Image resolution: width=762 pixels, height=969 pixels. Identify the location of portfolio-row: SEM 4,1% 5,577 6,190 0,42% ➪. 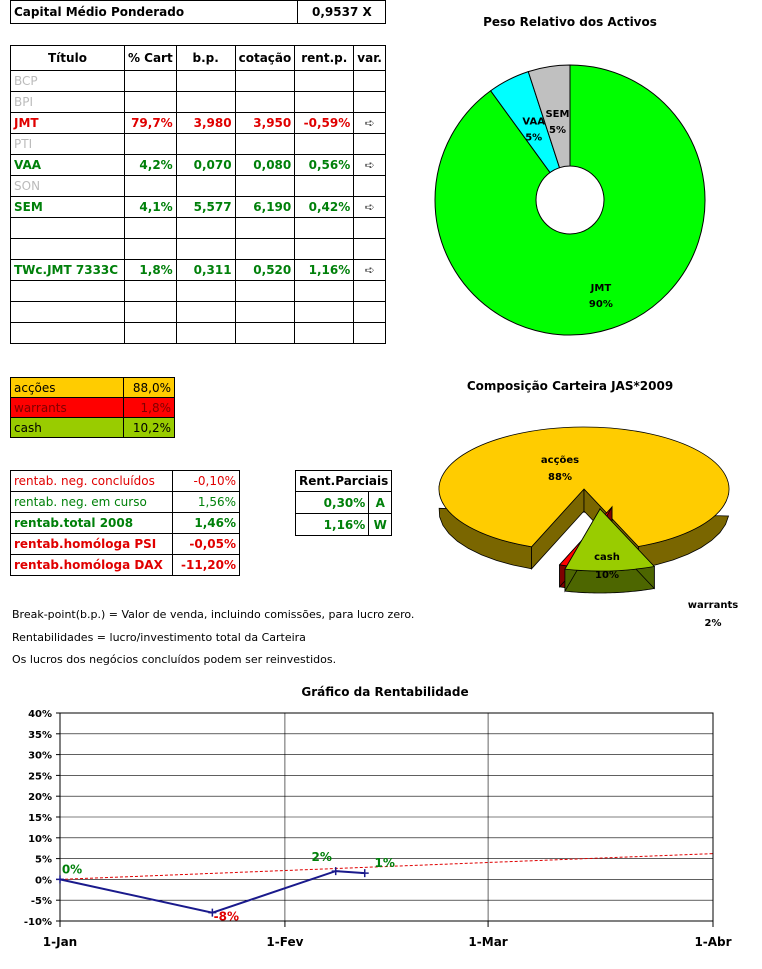
(198, 207).